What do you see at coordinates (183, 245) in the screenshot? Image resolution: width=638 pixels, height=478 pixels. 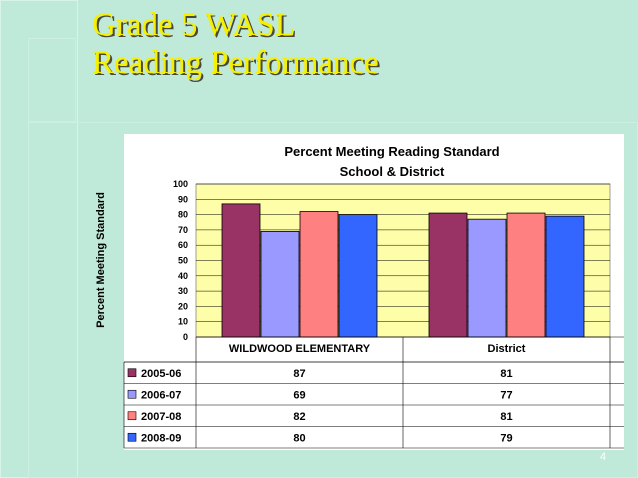 I see `y-tick-label: 60` at bounding box center [183, 245].